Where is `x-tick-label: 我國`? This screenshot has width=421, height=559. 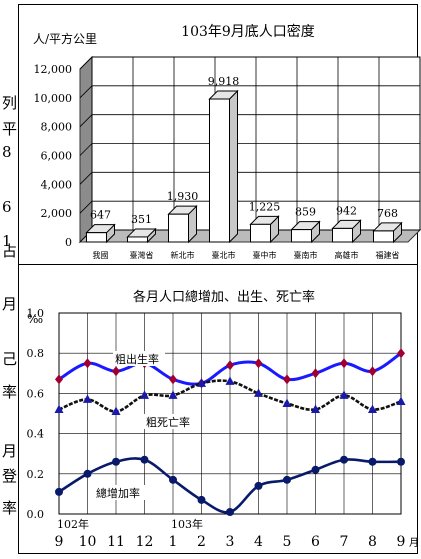
x-tick-label: 我國 is located at coordinates (101, 255).